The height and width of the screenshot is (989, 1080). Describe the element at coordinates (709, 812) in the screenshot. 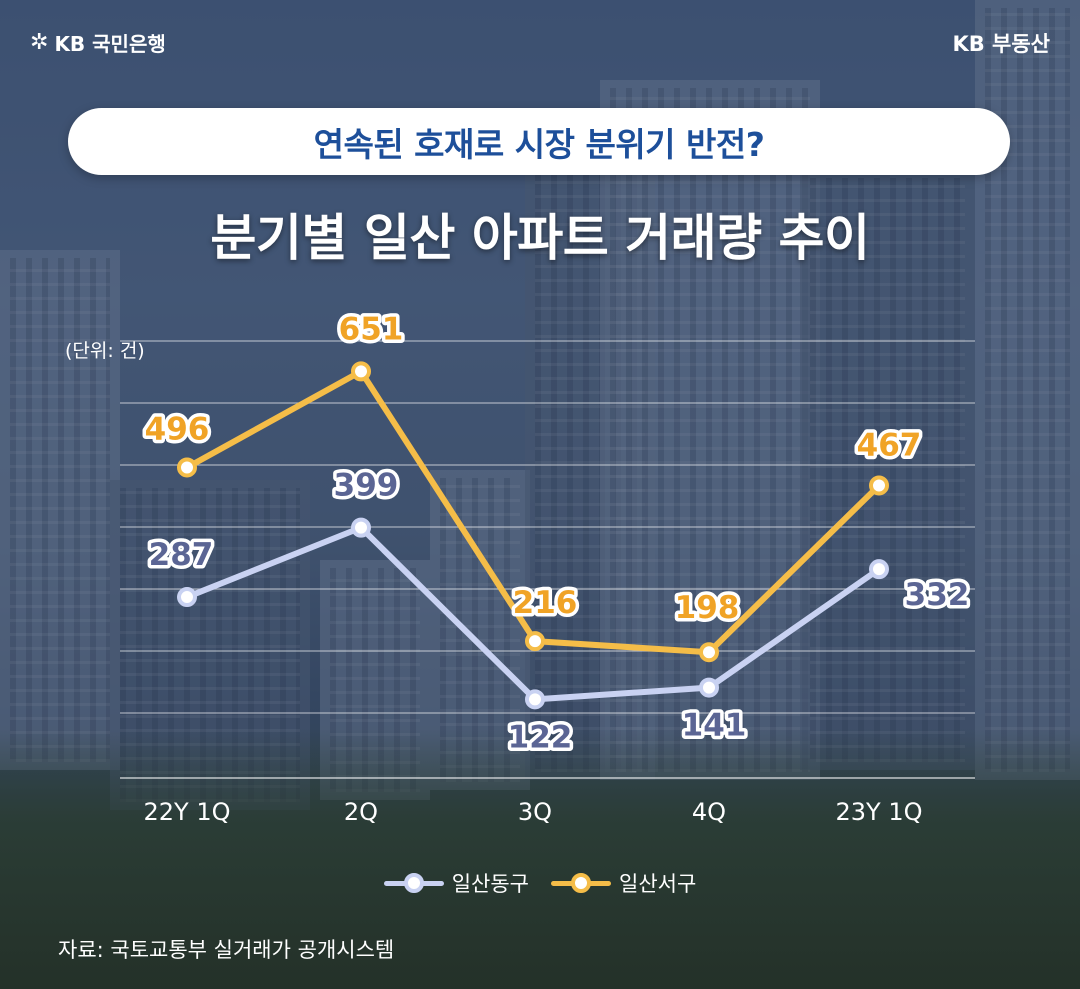

I see `x-tick-label: 4Q` at that location.